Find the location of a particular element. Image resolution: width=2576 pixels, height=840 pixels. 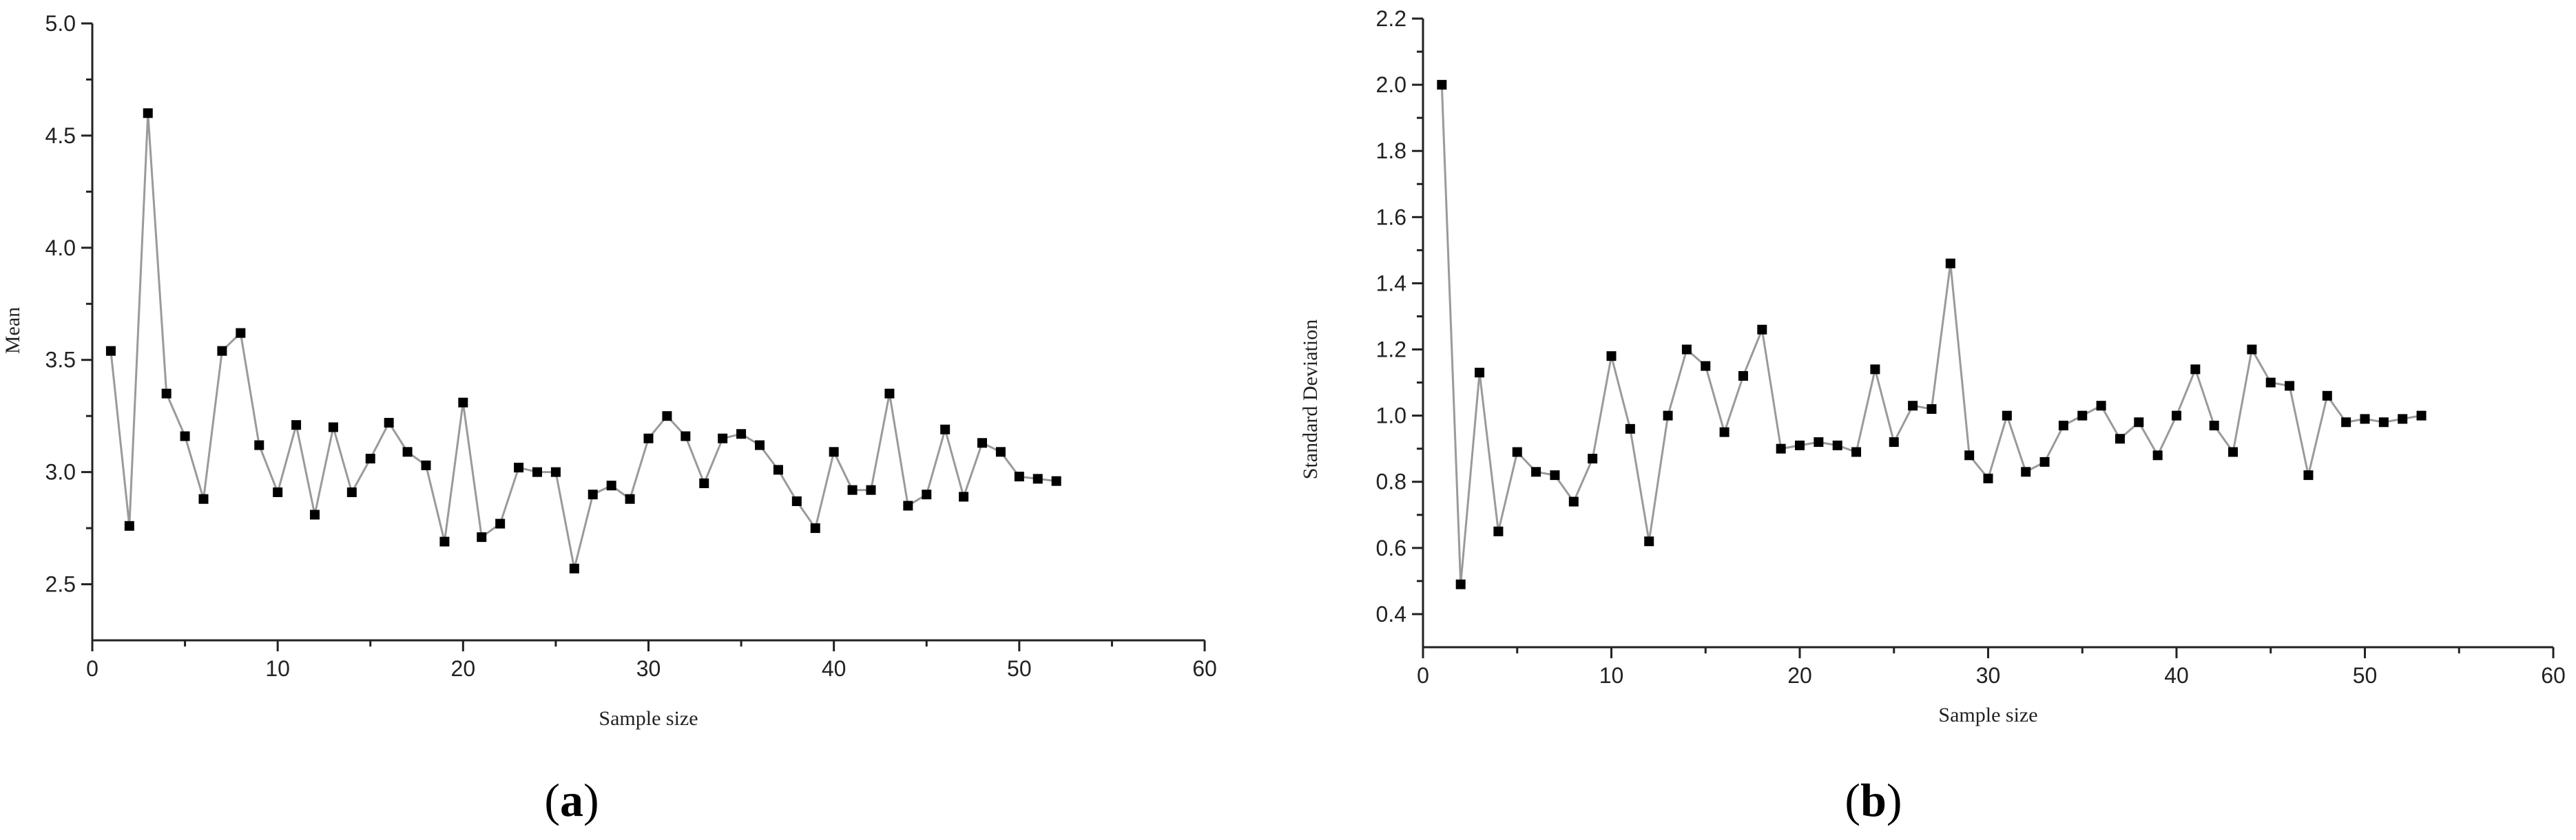

panel-b-x-tick-label: 0 is located at coordinates (1423, 675).